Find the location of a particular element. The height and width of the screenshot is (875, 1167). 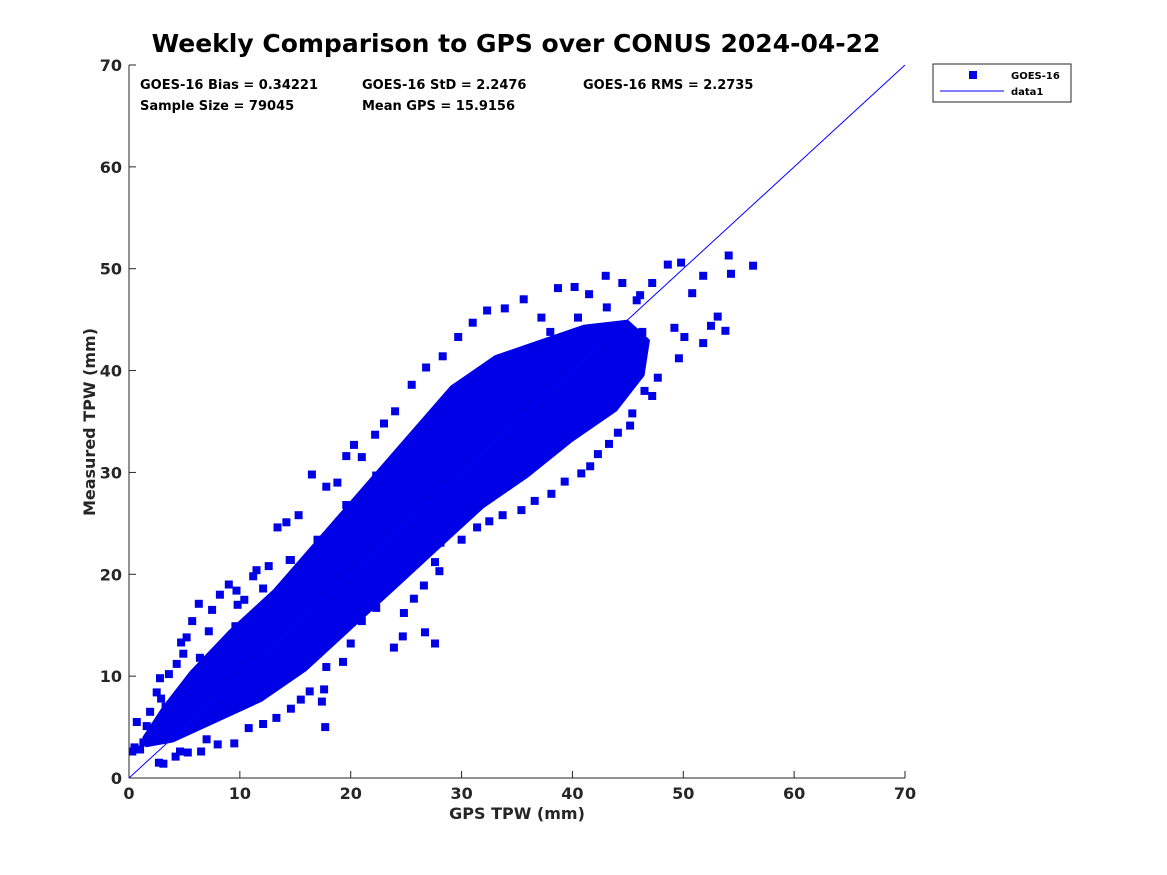

y-tick-label: 30 is located at coordinates (111, 472).